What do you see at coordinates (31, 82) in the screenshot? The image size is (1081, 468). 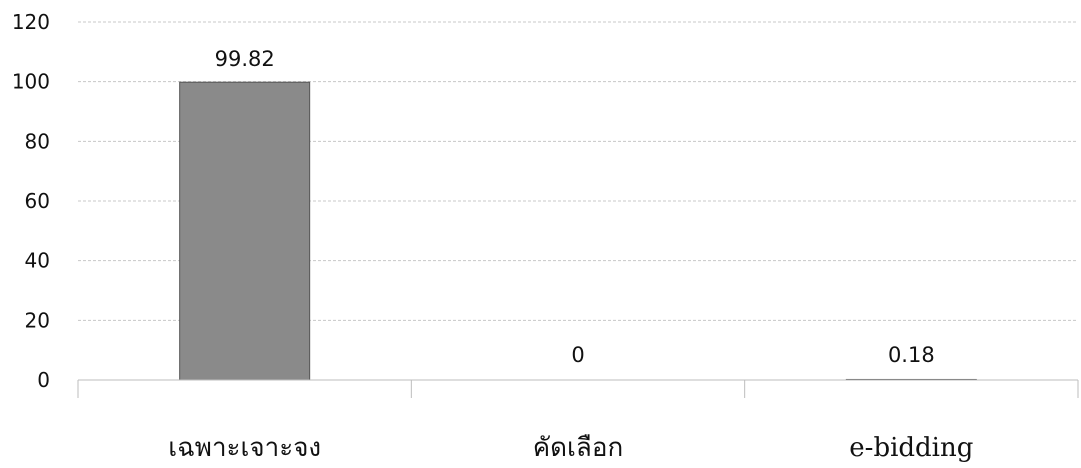 I see `y-tick-label: 100` at bounding box center [31, 82].